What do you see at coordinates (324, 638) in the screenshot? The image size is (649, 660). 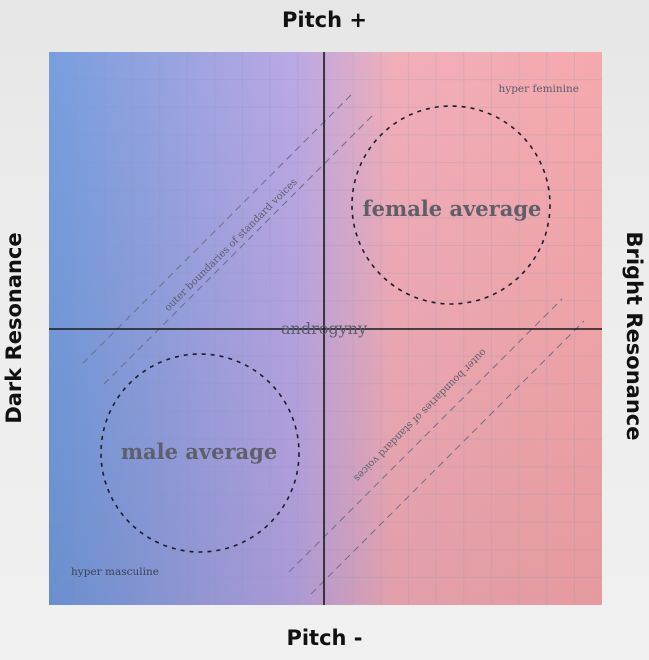 I see `pitch-minus-title: Pitch -` at bounding box center [324, 638].